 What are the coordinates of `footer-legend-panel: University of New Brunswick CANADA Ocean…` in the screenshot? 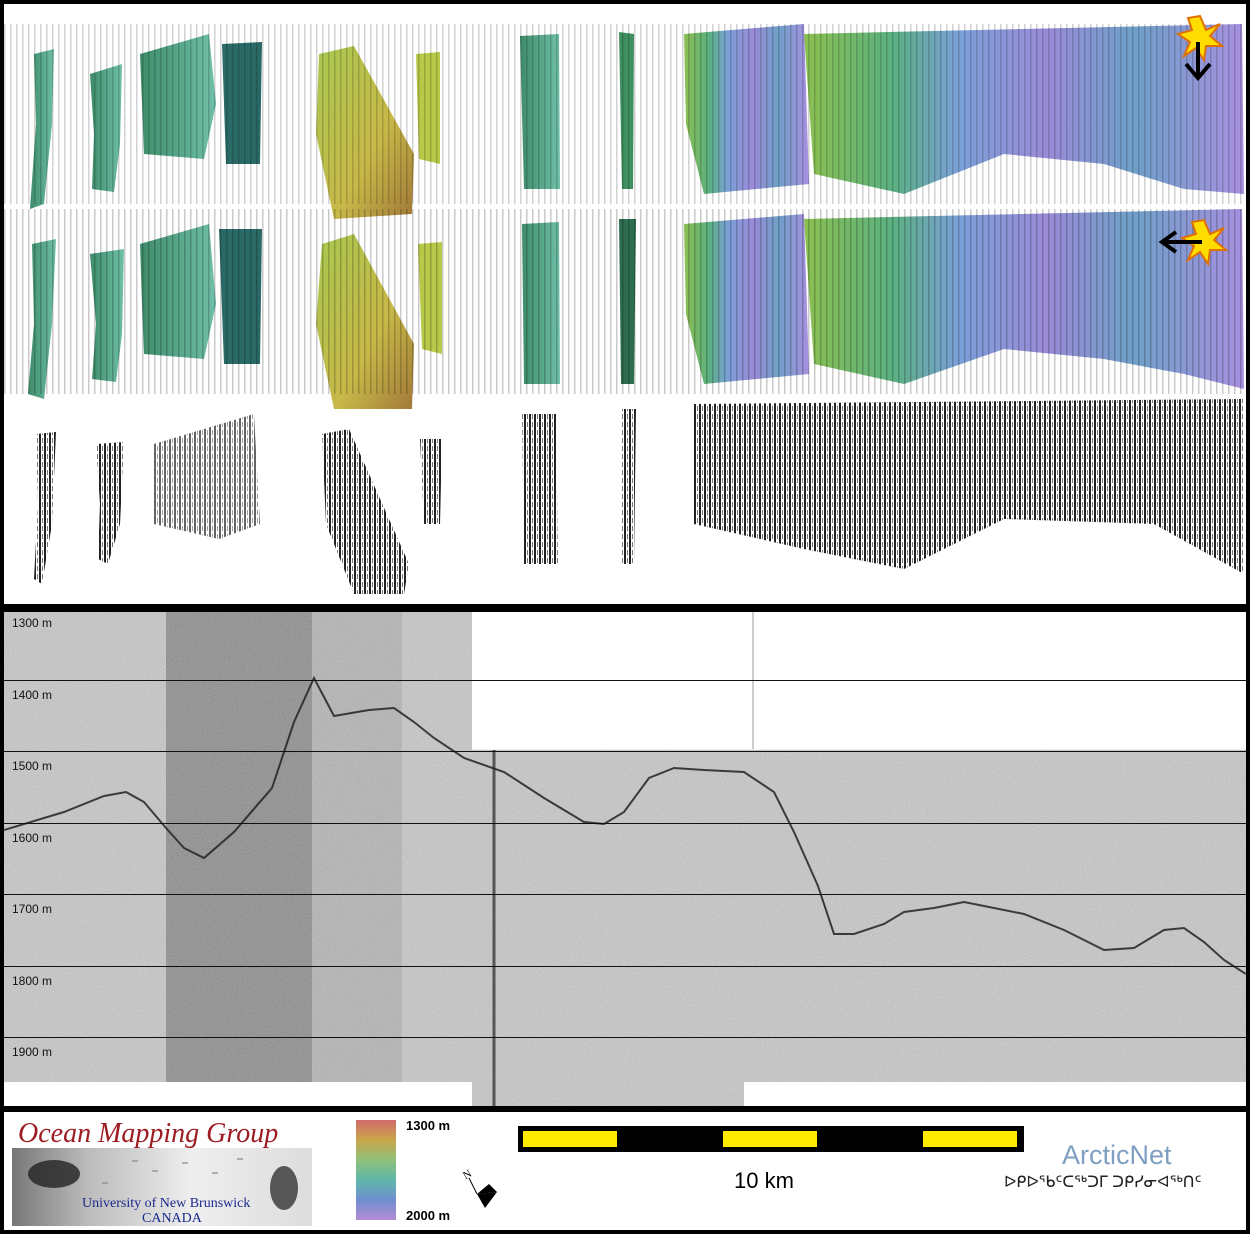 It's located at (625, 1171).